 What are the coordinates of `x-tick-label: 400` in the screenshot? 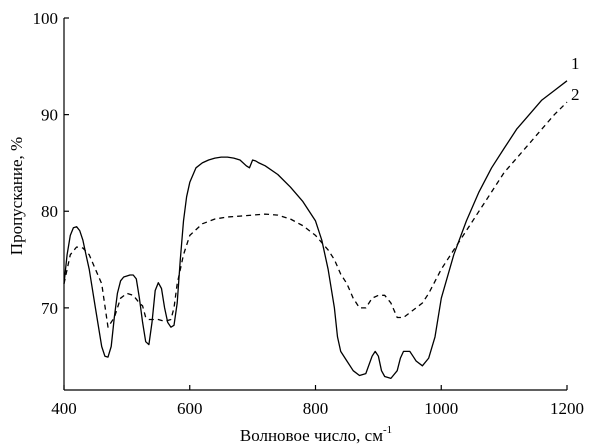 It's located at (64, 408).